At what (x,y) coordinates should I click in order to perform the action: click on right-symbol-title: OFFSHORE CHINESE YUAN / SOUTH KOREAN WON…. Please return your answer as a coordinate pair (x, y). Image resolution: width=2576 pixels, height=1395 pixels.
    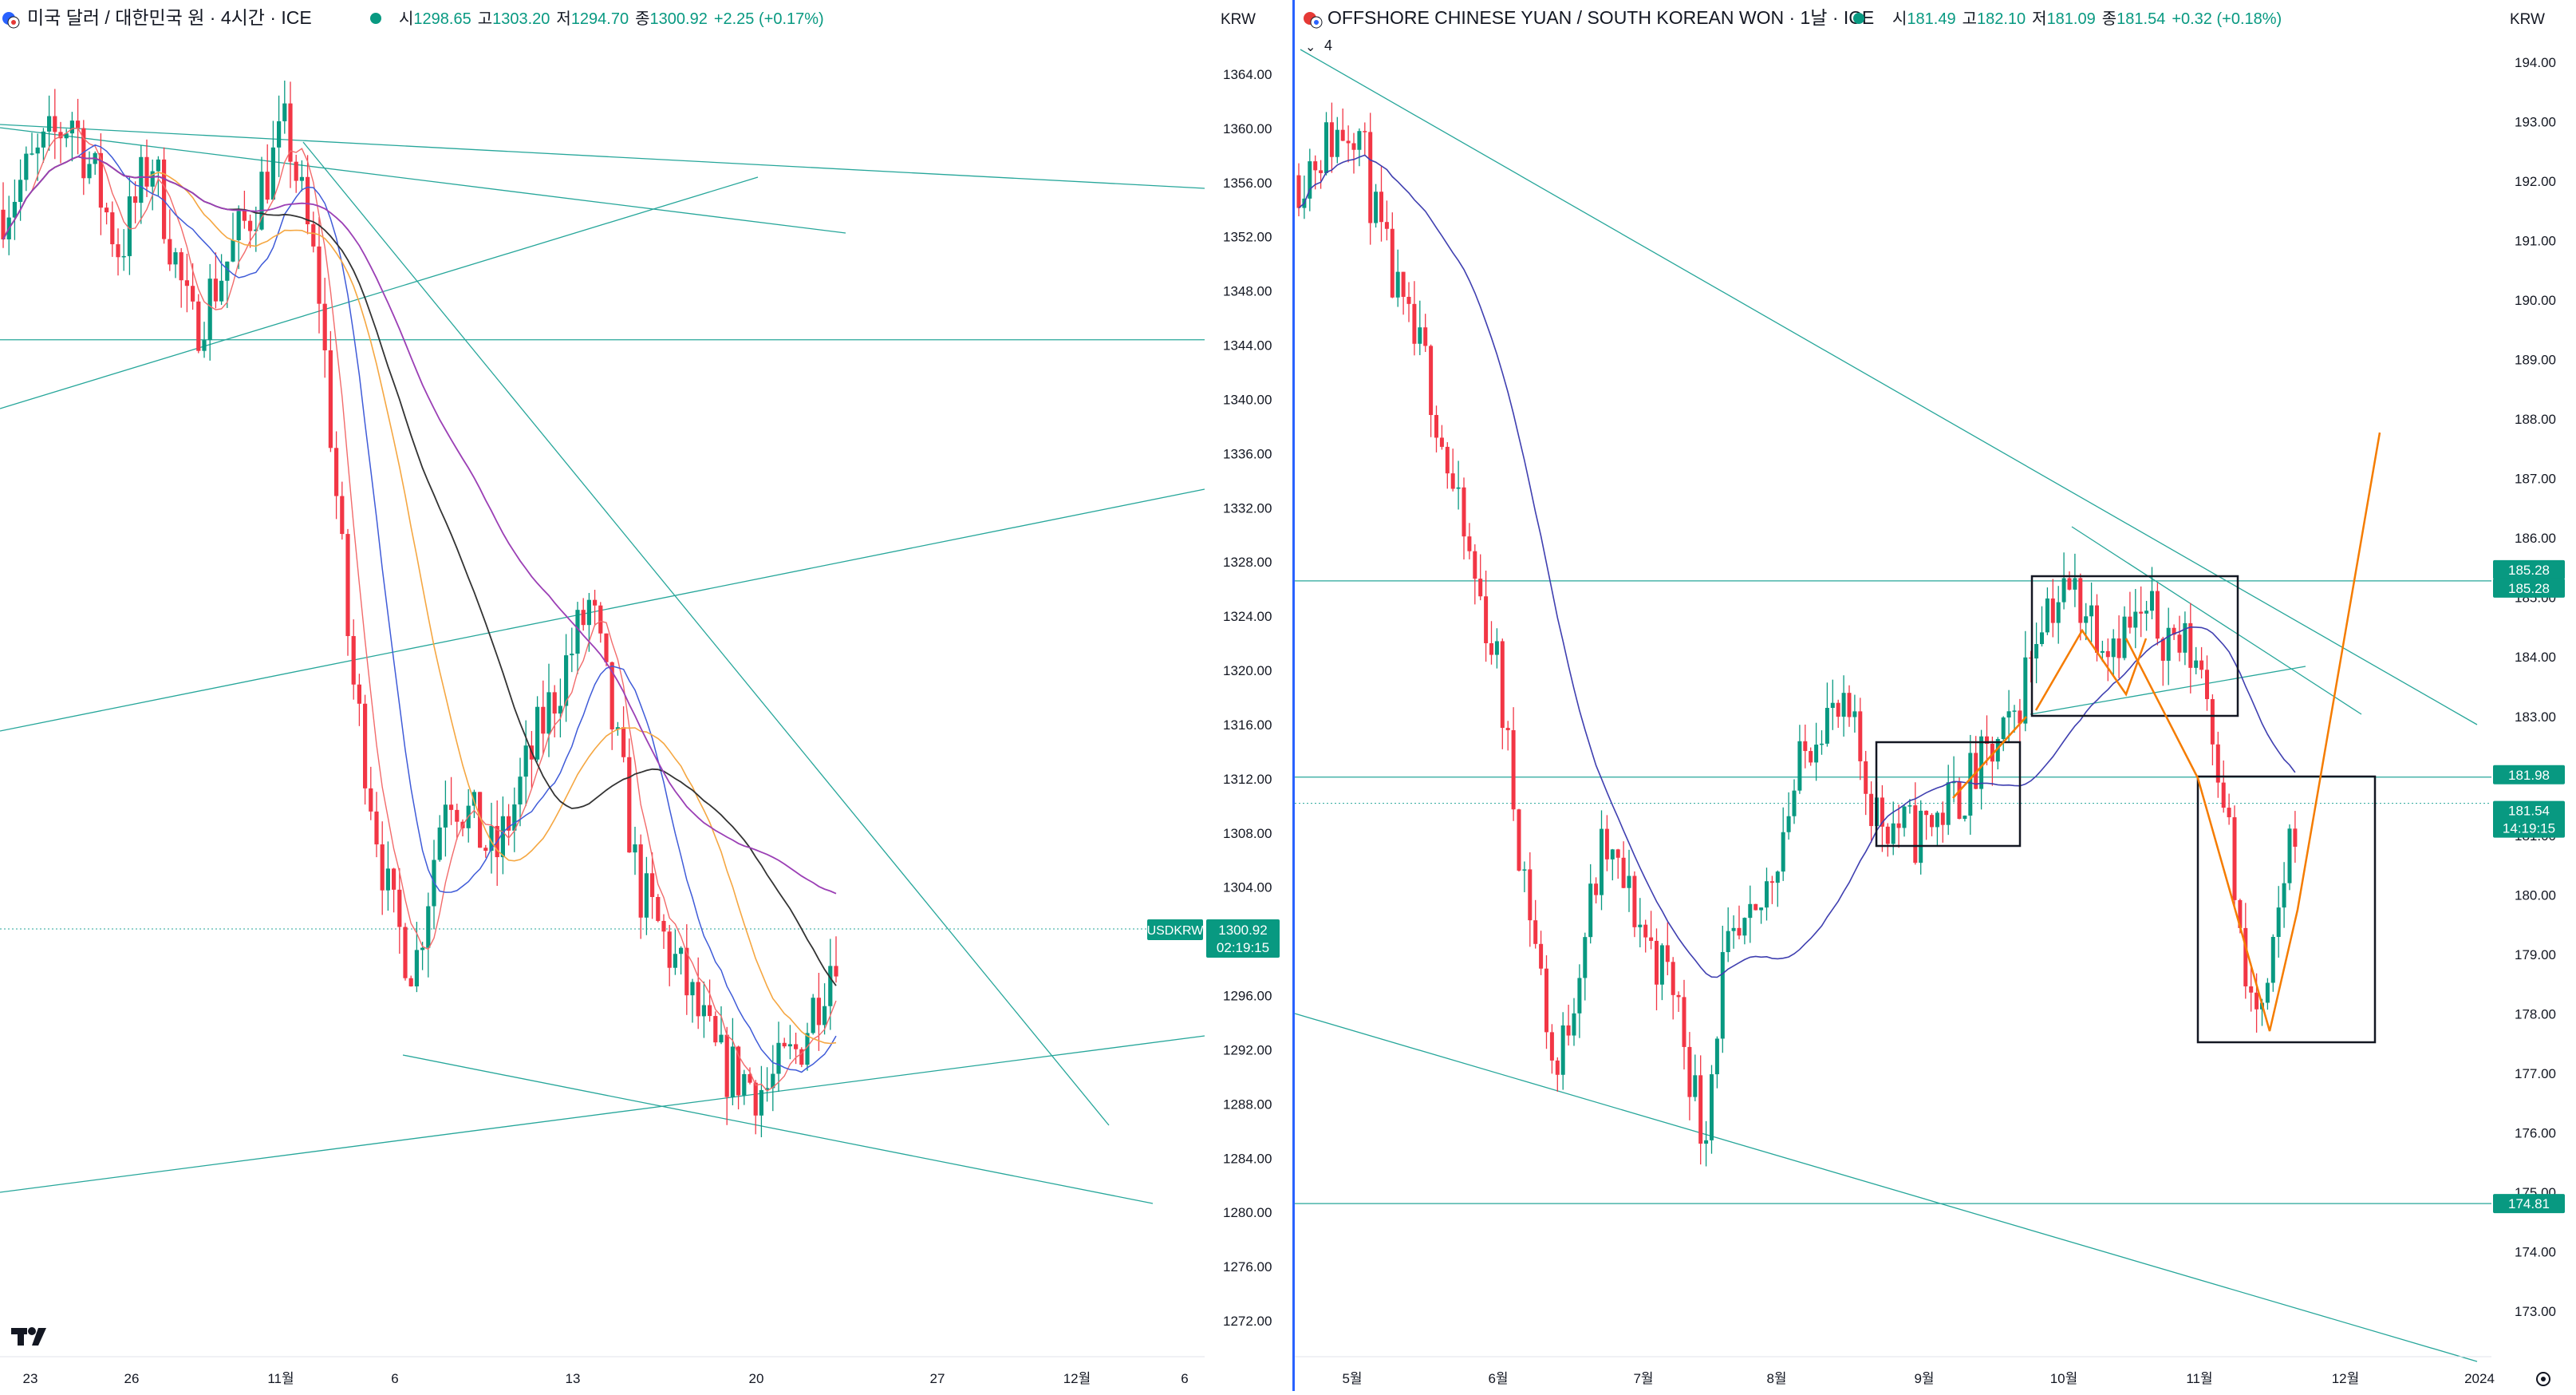
    Looking at the image, I should click on (1600, 17).